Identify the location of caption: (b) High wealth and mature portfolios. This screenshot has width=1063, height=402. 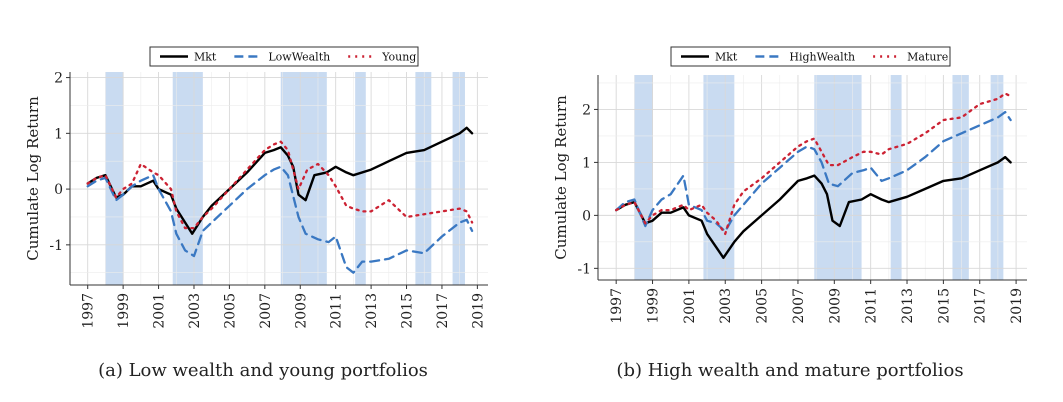
(789, 370).